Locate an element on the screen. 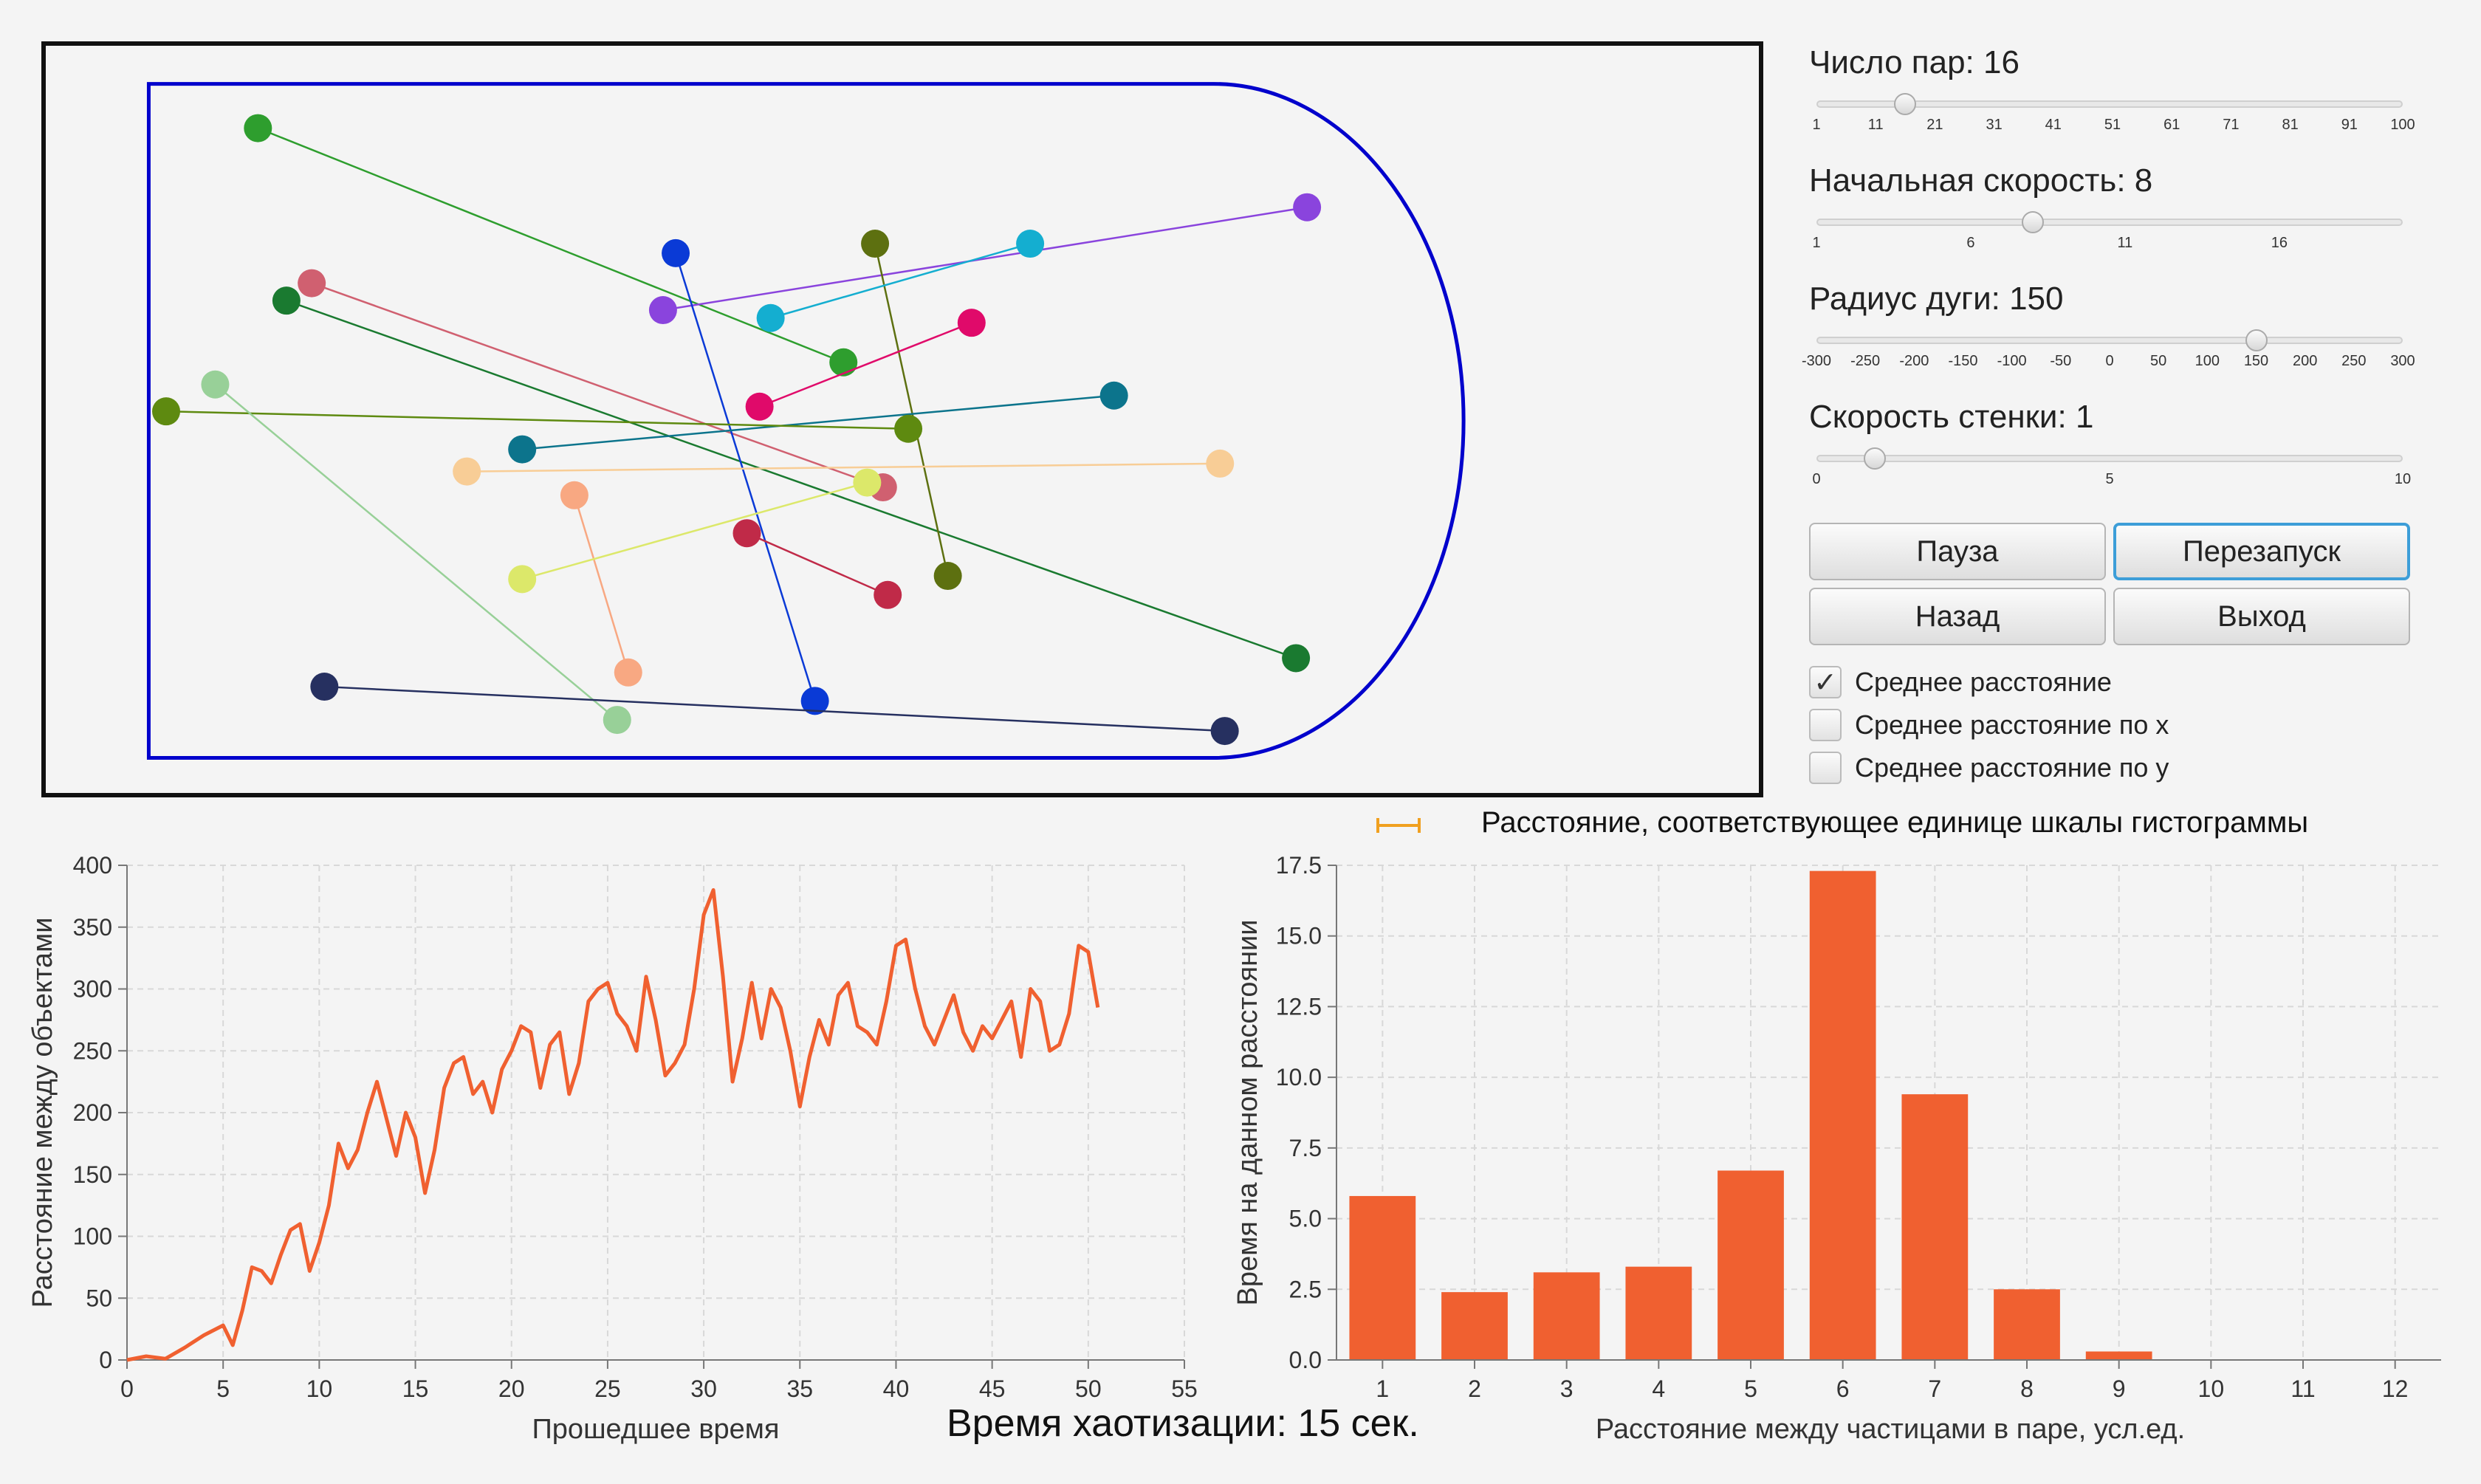  checkbox-label: Среднее расстояние is located at coordinates (1984, 682).